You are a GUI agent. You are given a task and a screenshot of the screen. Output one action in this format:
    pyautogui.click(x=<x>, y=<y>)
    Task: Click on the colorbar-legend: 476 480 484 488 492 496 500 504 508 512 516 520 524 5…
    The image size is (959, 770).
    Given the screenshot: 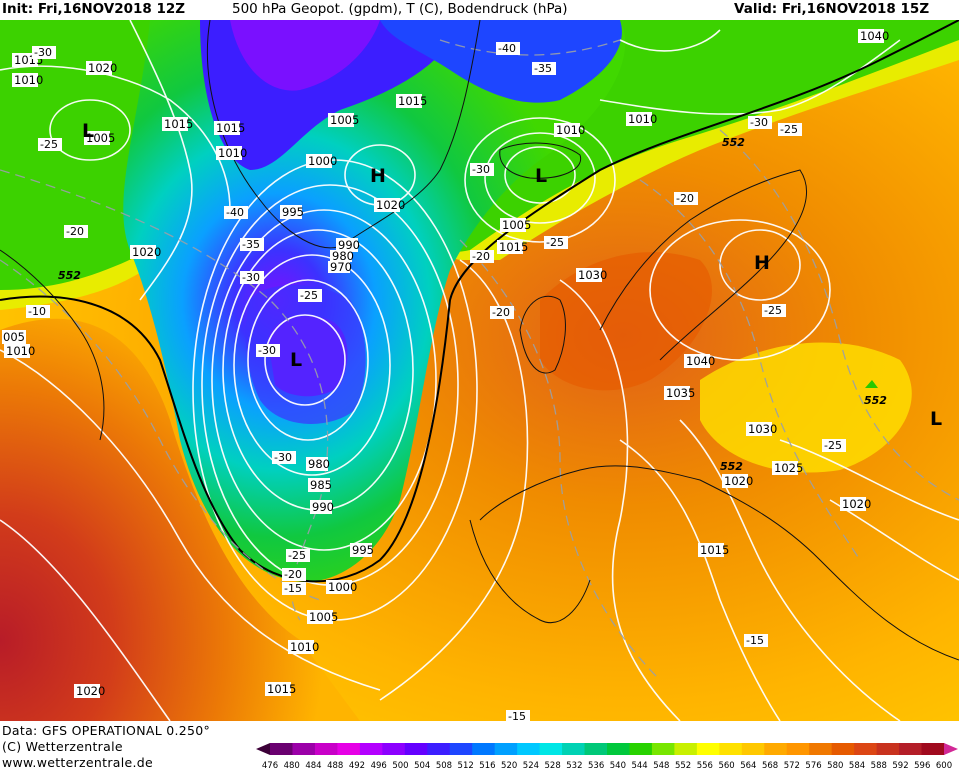 What is the action you would take?
    pyautogui.click(x=607, y=756)
    